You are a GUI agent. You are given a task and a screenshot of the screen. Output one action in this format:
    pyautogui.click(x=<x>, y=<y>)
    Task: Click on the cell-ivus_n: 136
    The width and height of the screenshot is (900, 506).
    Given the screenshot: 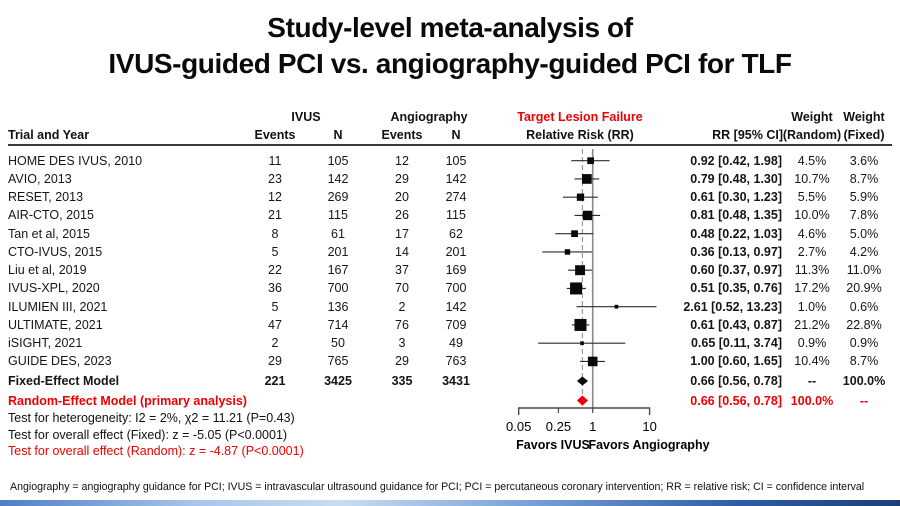 What is the action you would take?
    pyautogui.click(x=338, y=306)
    